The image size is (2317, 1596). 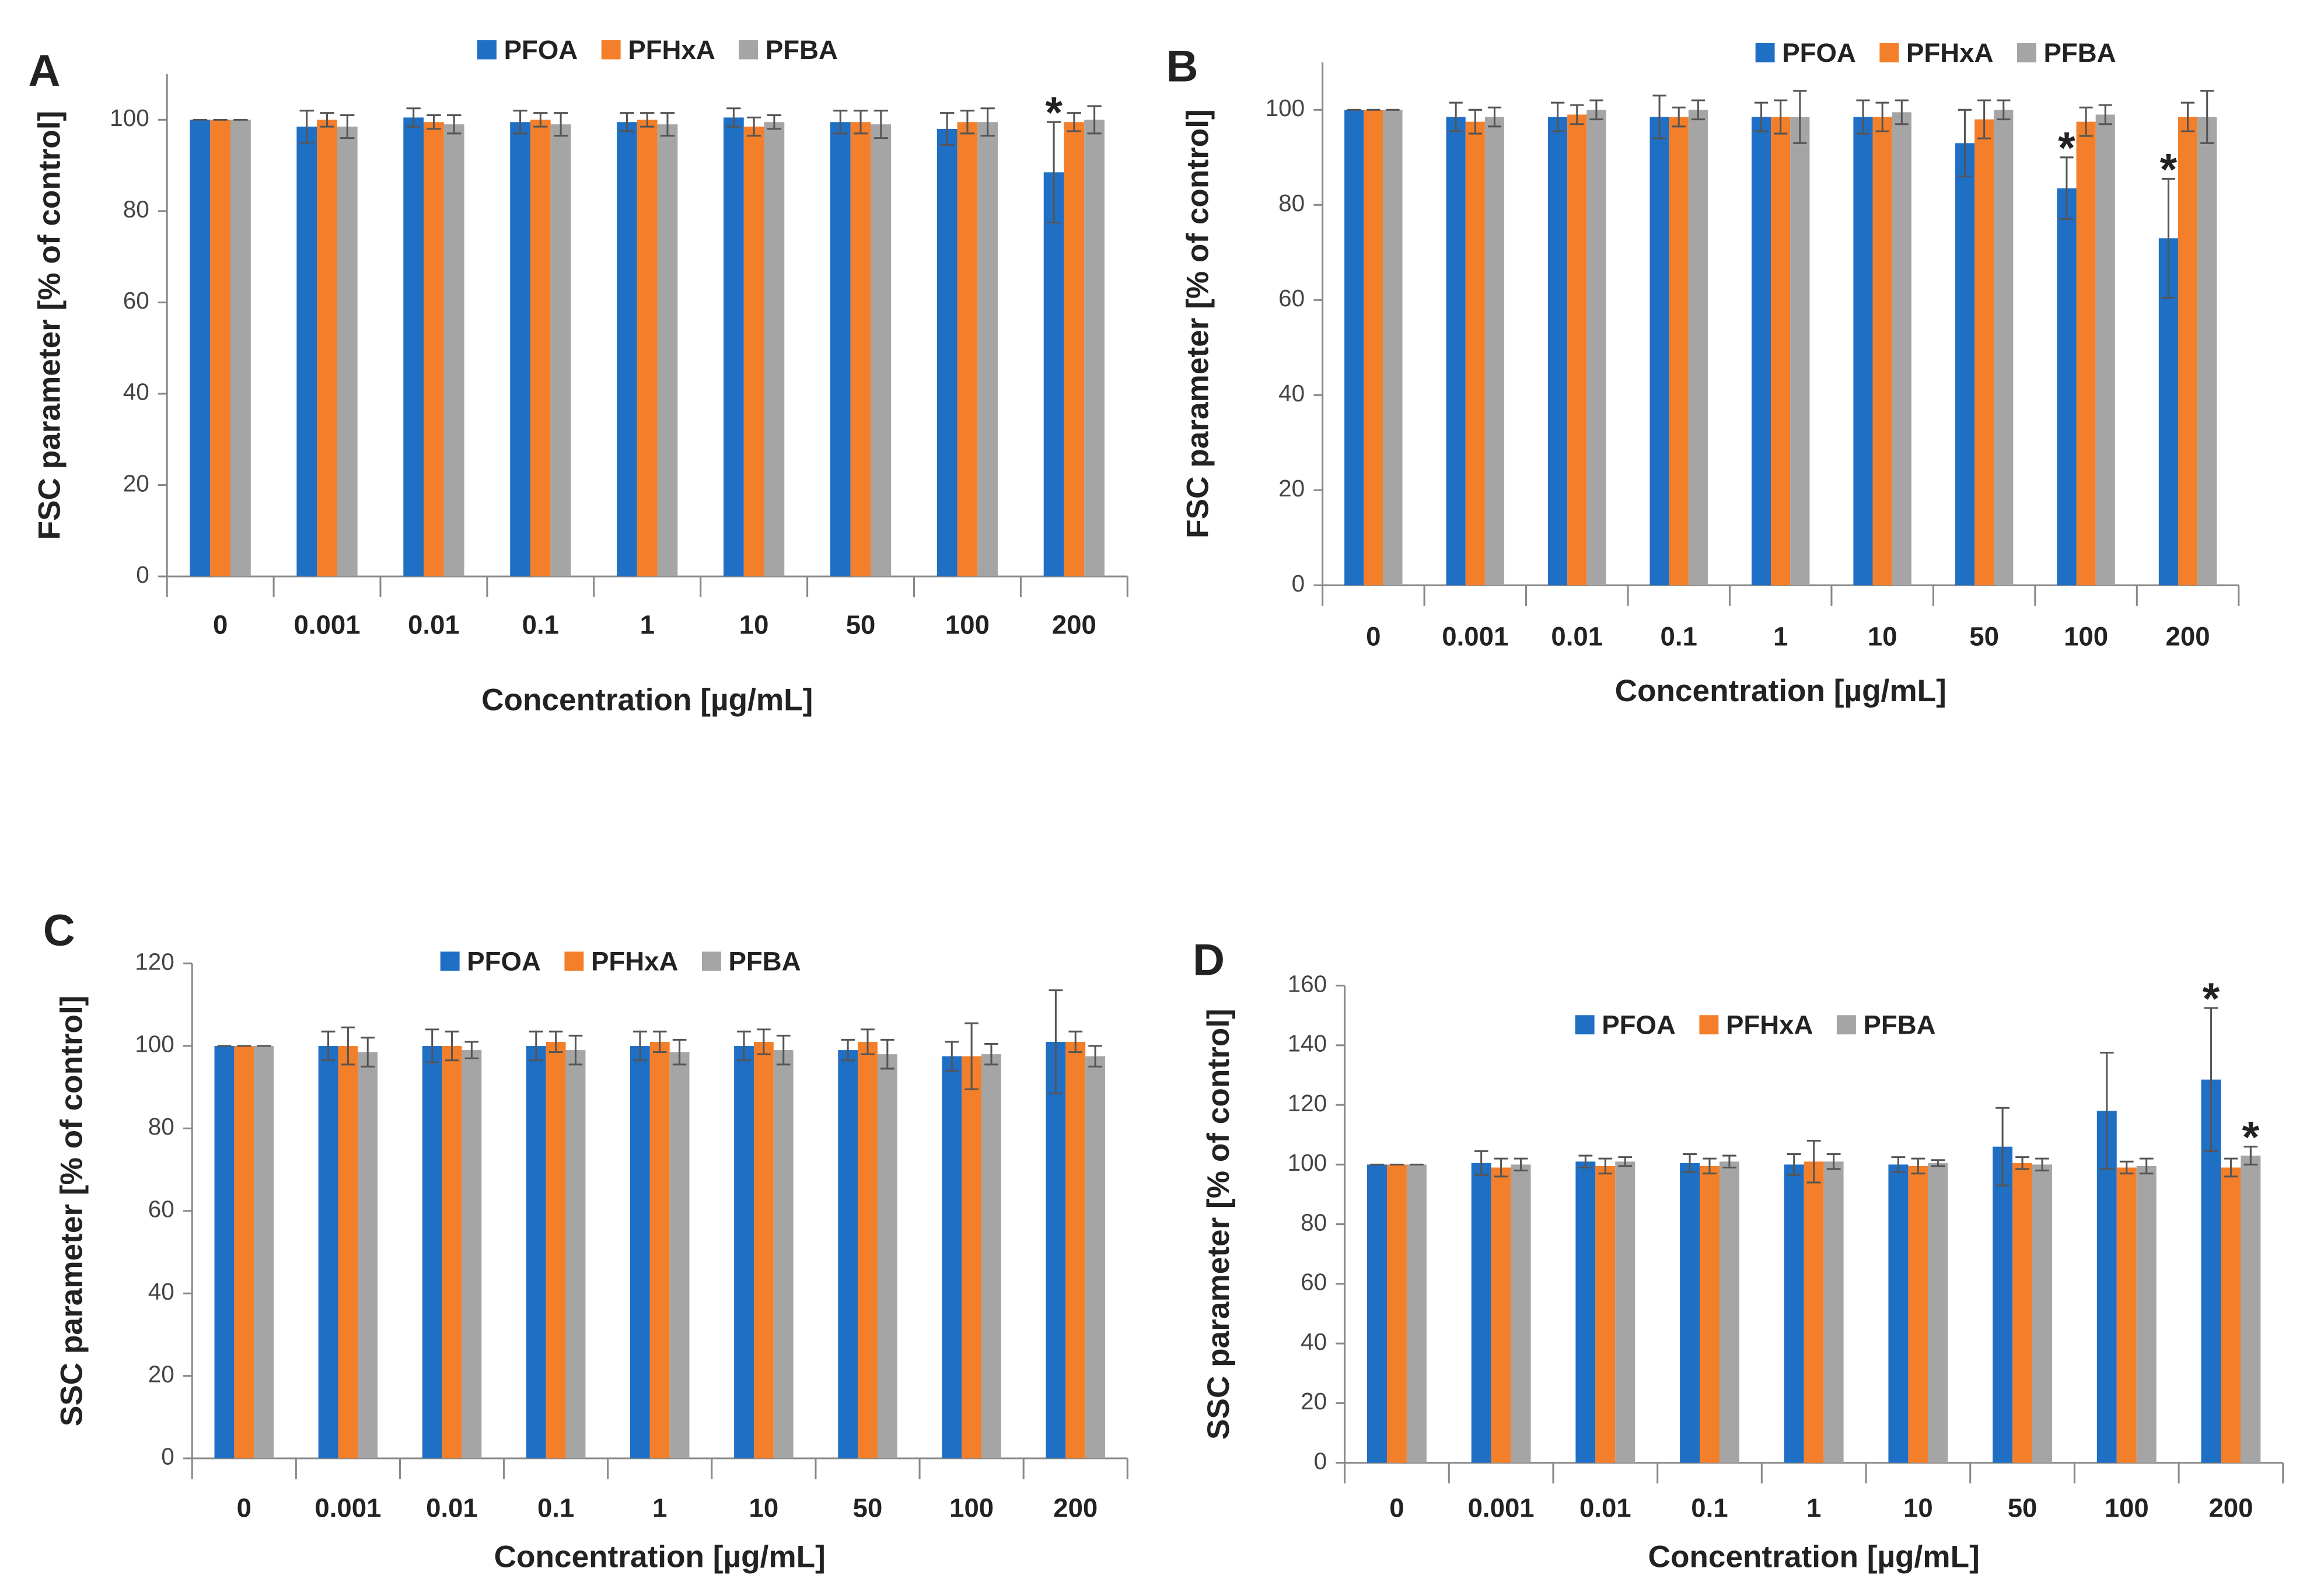 I want to click on y-axis-label: SSC parameter [% of control], so click(x=72, y=1211).